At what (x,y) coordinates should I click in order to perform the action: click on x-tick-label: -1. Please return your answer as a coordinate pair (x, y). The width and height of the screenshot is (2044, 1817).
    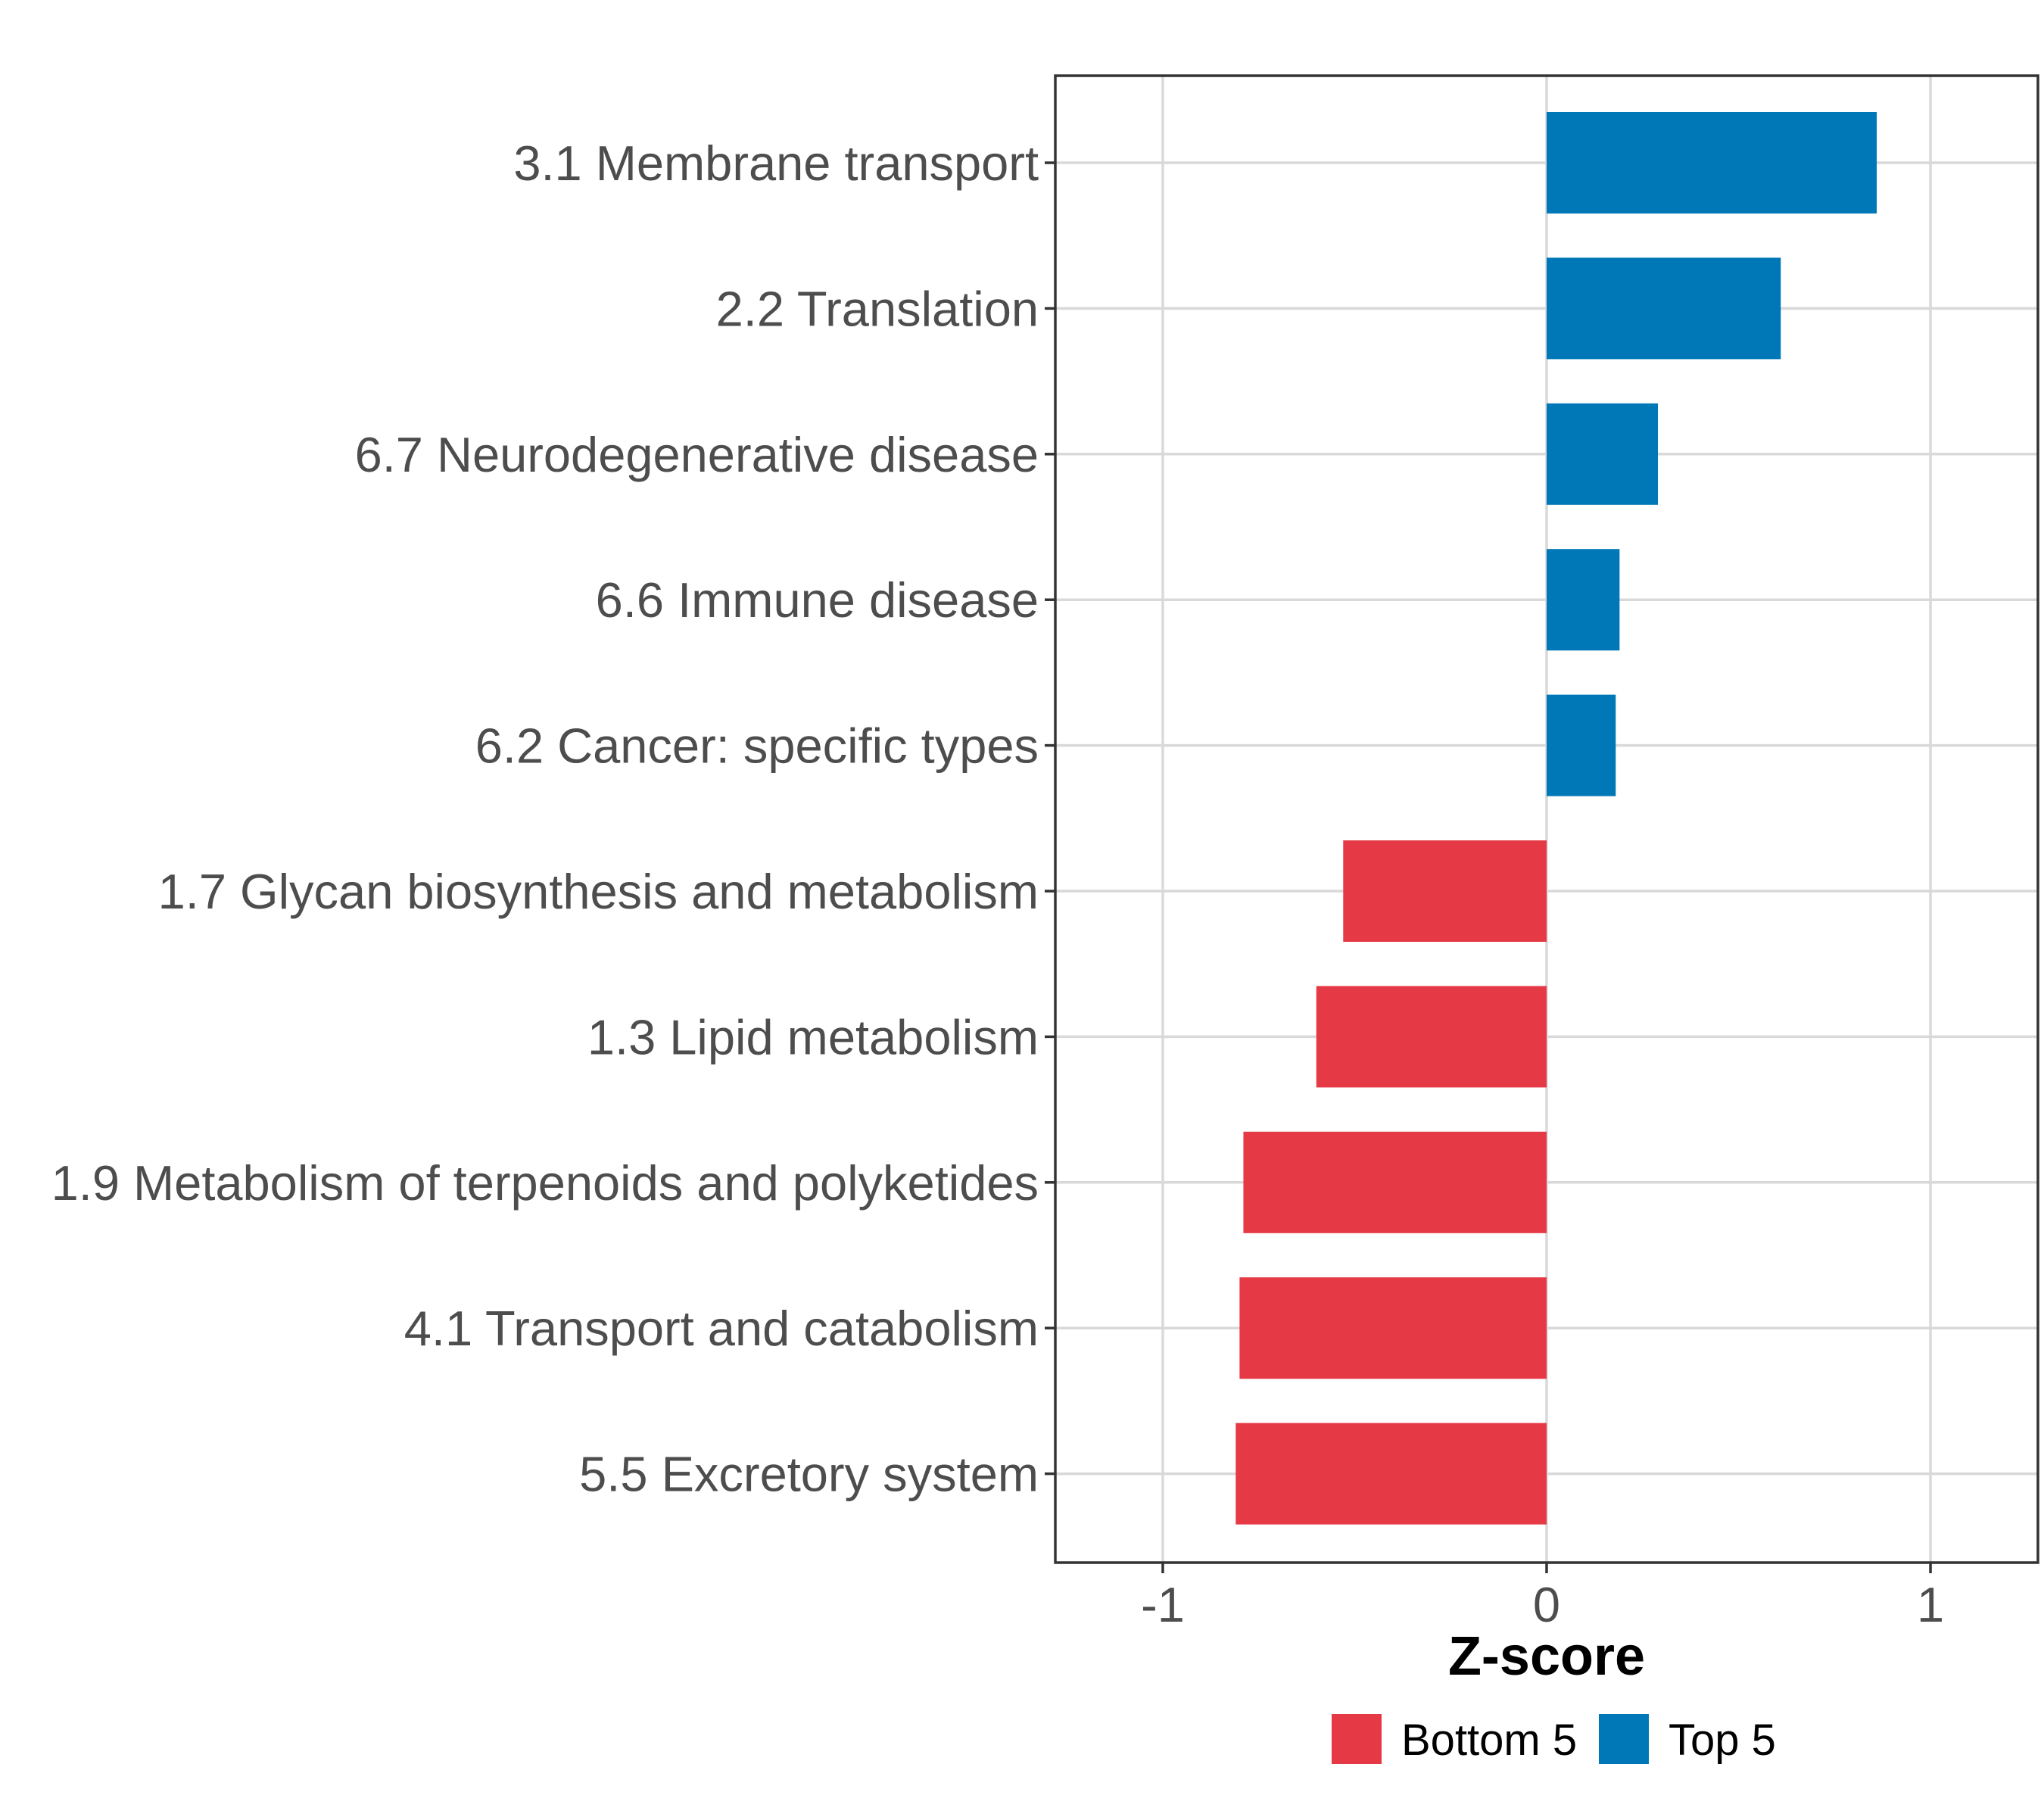
    Looking at the image, I should click on (1163, 1604).